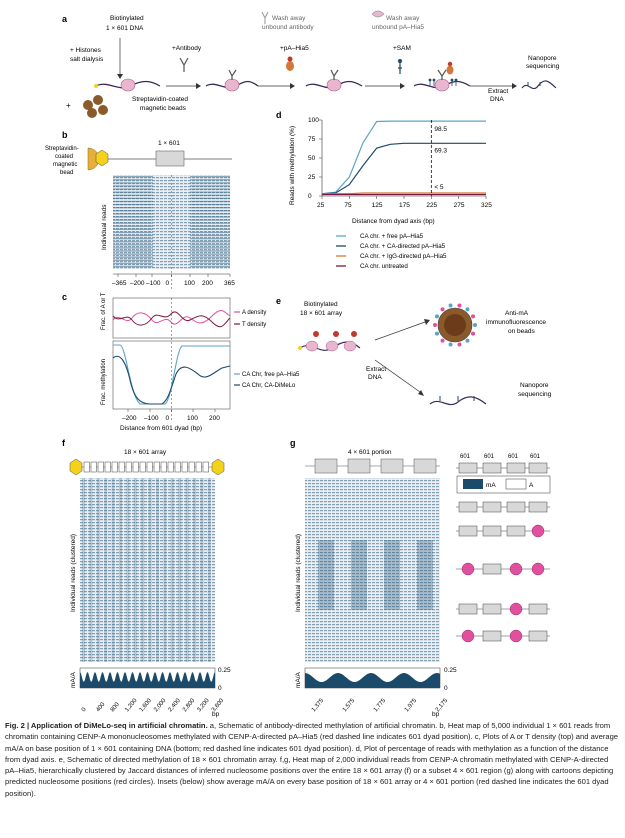 This screenshot has height=838, width=625. What do you see at coordinates (294, 48) in the screenshot?
I see `panel-a-pa: +pA–Hia5` at bounding box center [294, 48].